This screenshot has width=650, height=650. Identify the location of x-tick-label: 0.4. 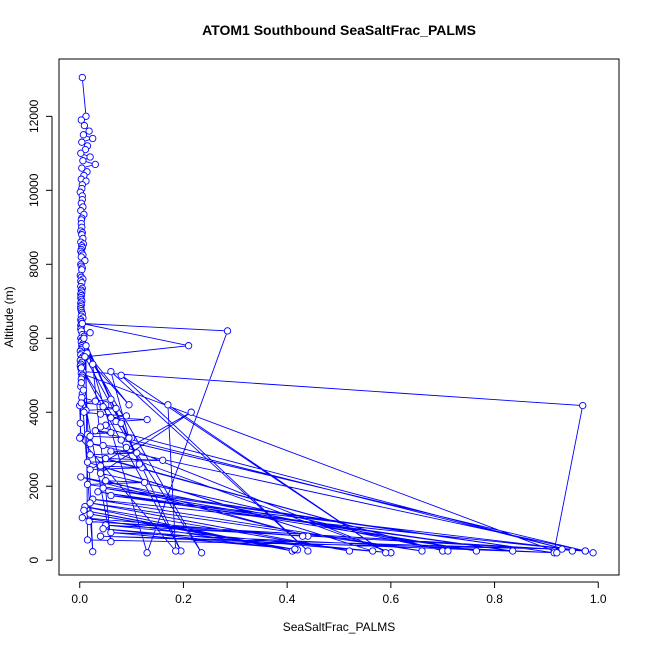
(287, 599).